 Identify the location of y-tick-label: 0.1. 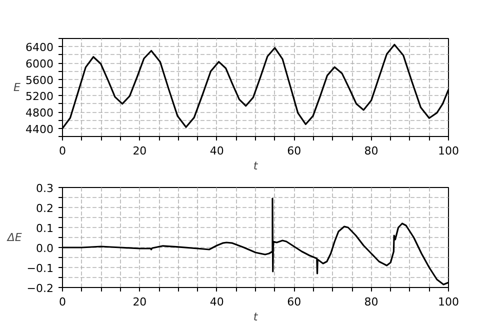
(45, 228).